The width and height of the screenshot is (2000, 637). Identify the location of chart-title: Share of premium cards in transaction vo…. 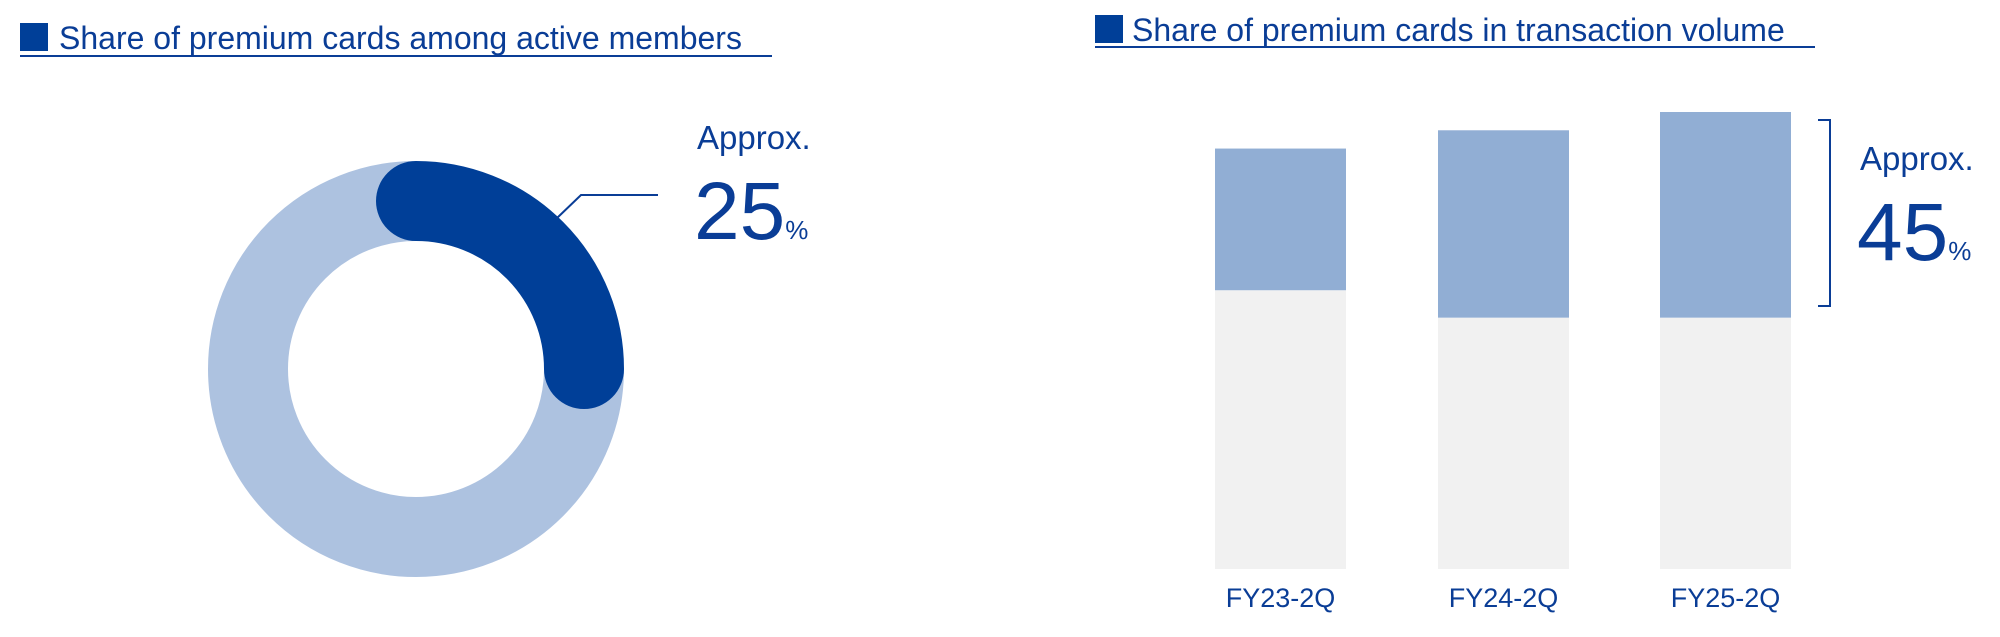
(1458, 30).